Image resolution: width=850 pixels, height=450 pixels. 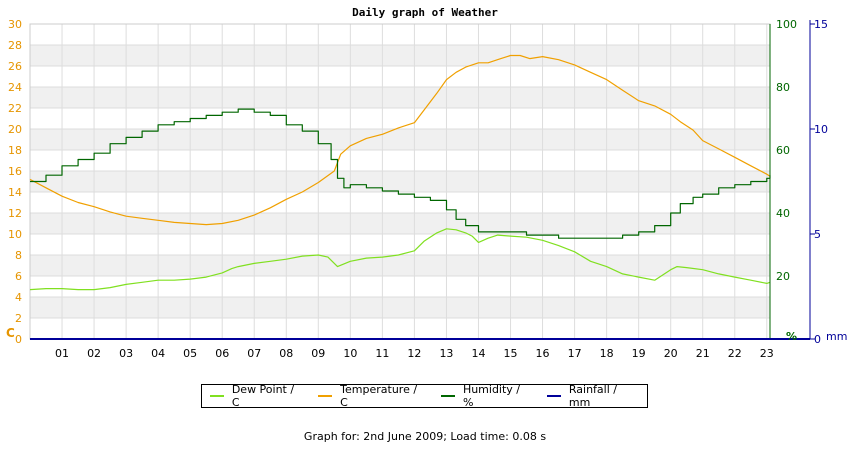 I want to click on right-axis-humidity-tick-label: 20, so click(x=783, y=276).